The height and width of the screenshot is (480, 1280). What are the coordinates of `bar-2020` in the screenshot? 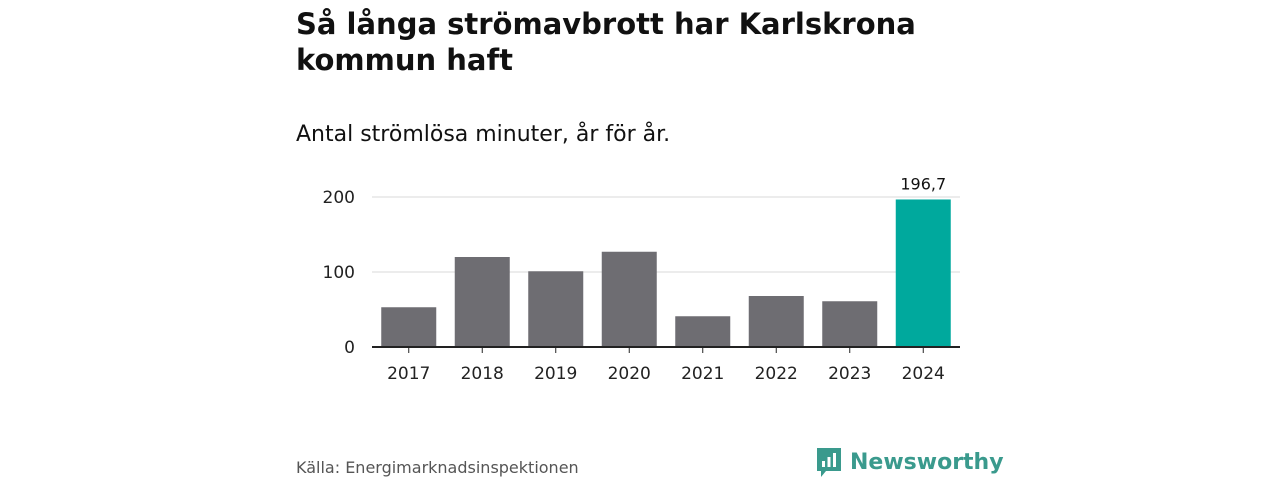 It's located at (629, 299).